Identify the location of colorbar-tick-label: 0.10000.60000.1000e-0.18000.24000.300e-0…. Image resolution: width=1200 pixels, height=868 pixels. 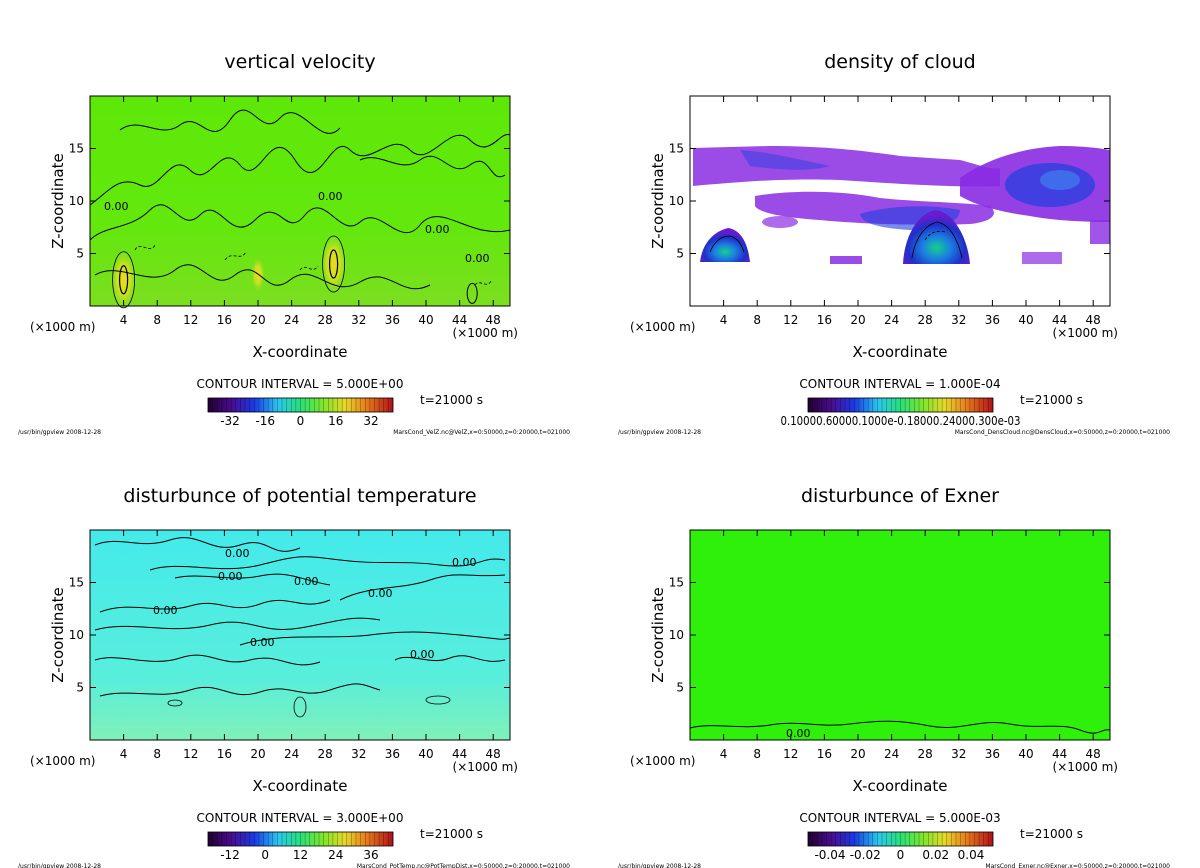
(901, 421).